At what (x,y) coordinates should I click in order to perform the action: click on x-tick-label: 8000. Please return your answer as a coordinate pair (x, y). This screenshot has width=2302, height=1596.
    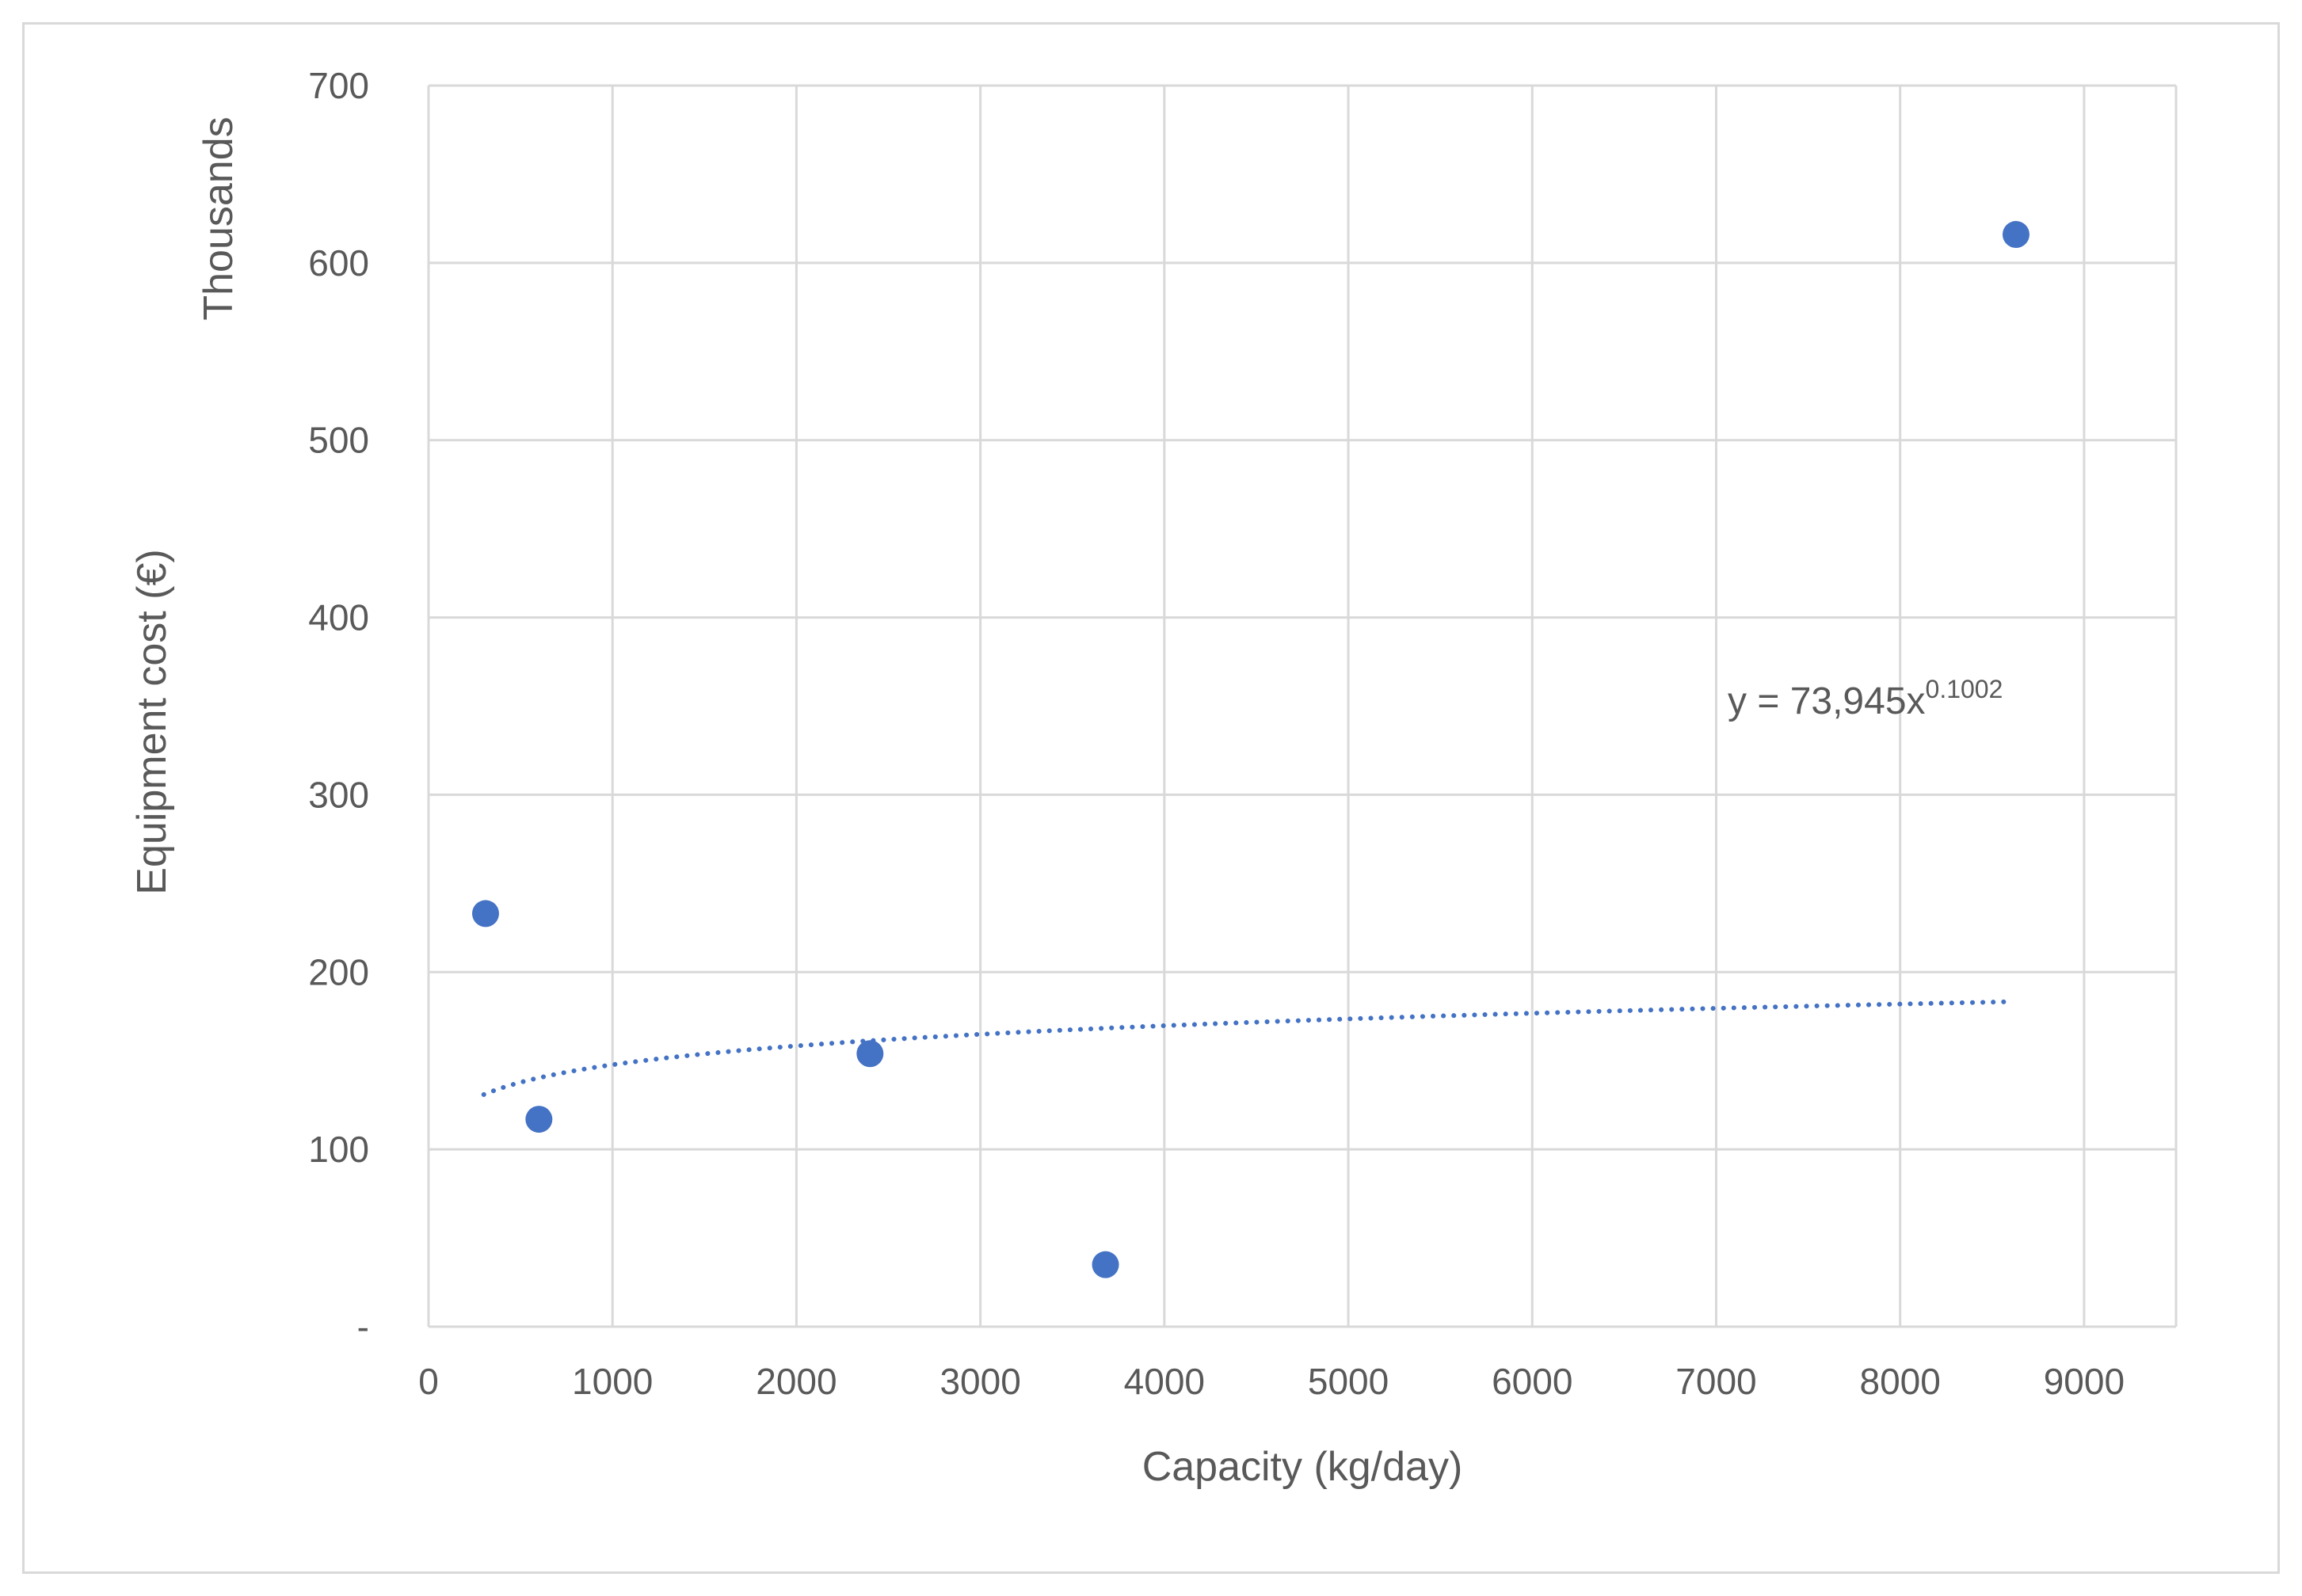
    Looking at the image, I should click on (1900, 1381).